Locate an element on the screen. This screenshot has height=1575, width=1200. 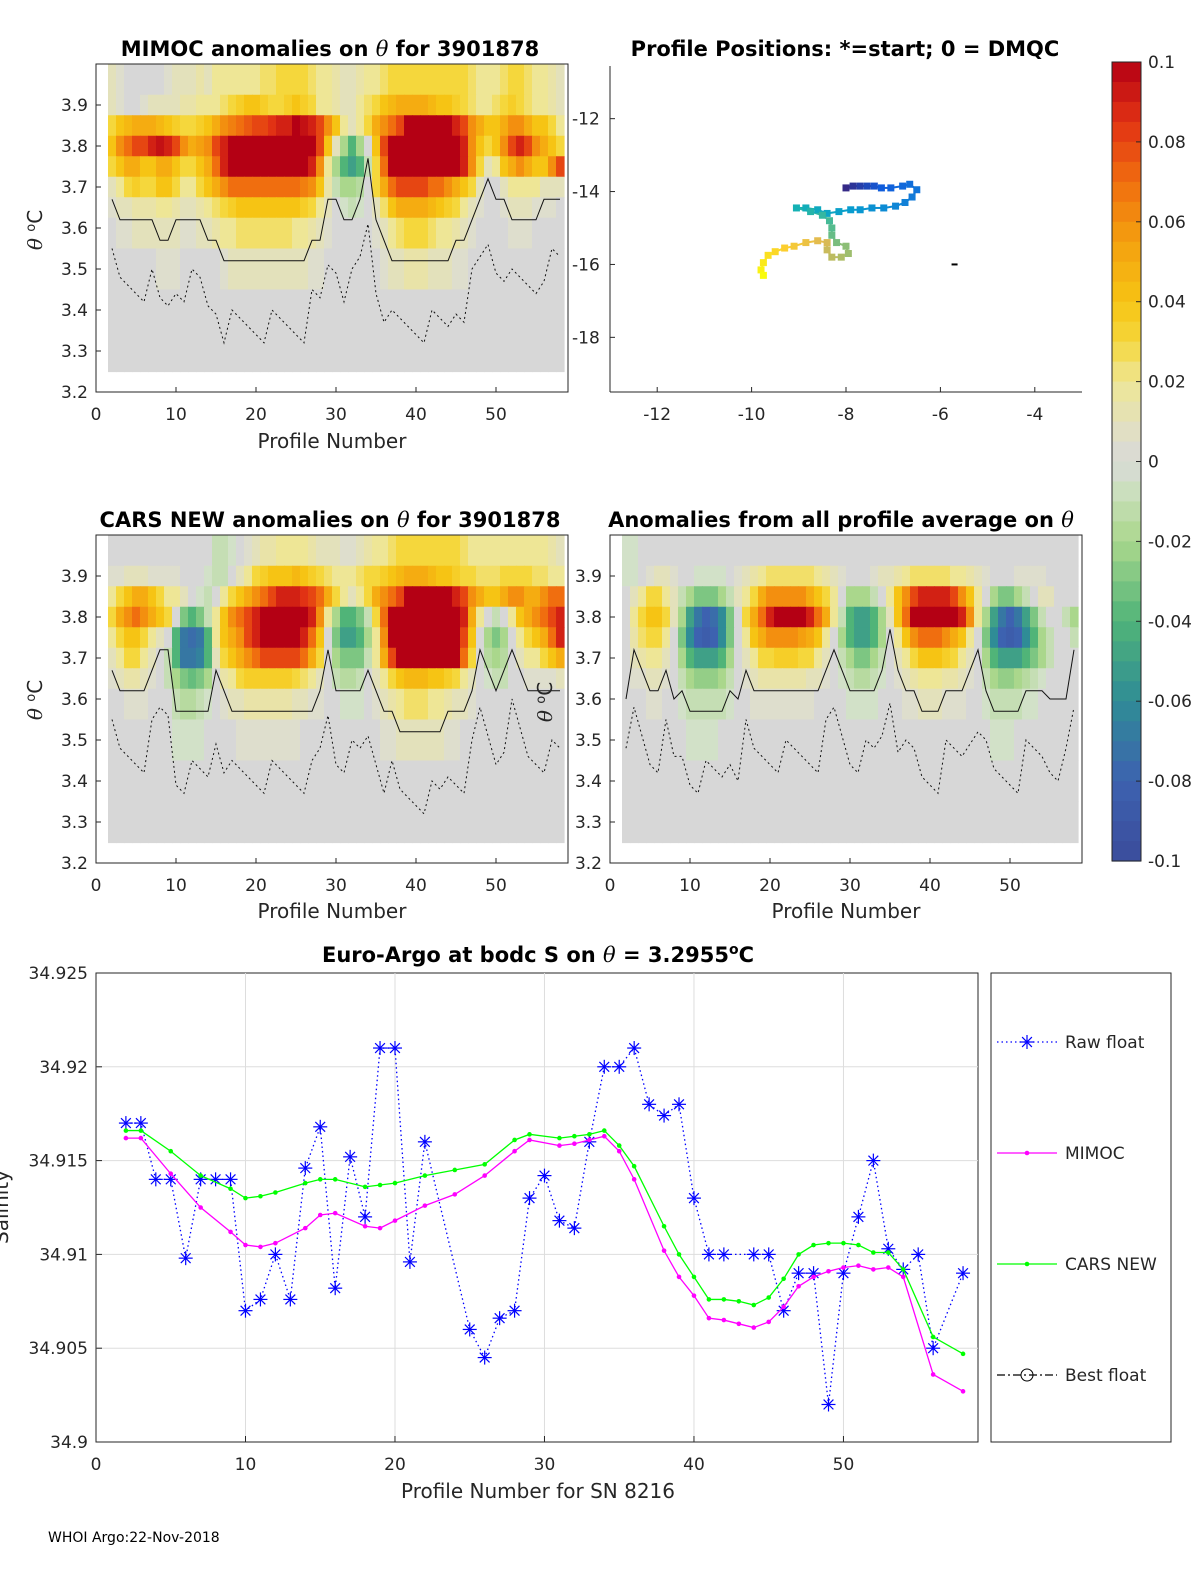
y-tick-label: 3.7 is located at coordinates (74, 188).